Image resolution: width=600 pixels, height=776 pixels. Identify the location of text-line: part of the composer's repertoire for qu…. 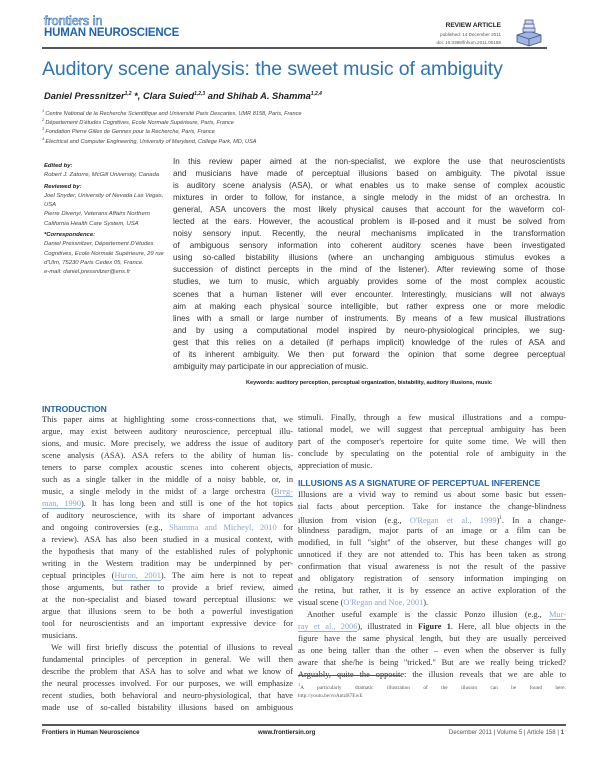
(432, 441).